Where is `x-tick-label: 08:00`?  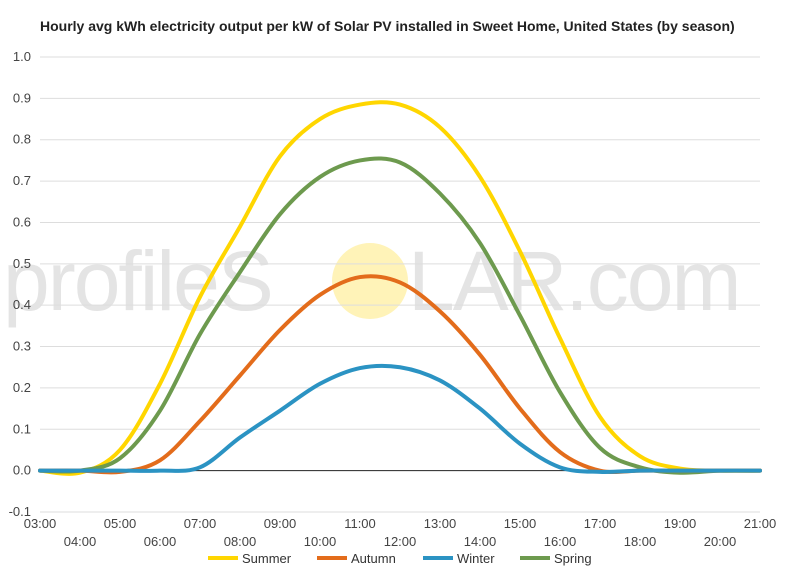 x-tick-label: 08:00 is located at coordinates (240, 541).